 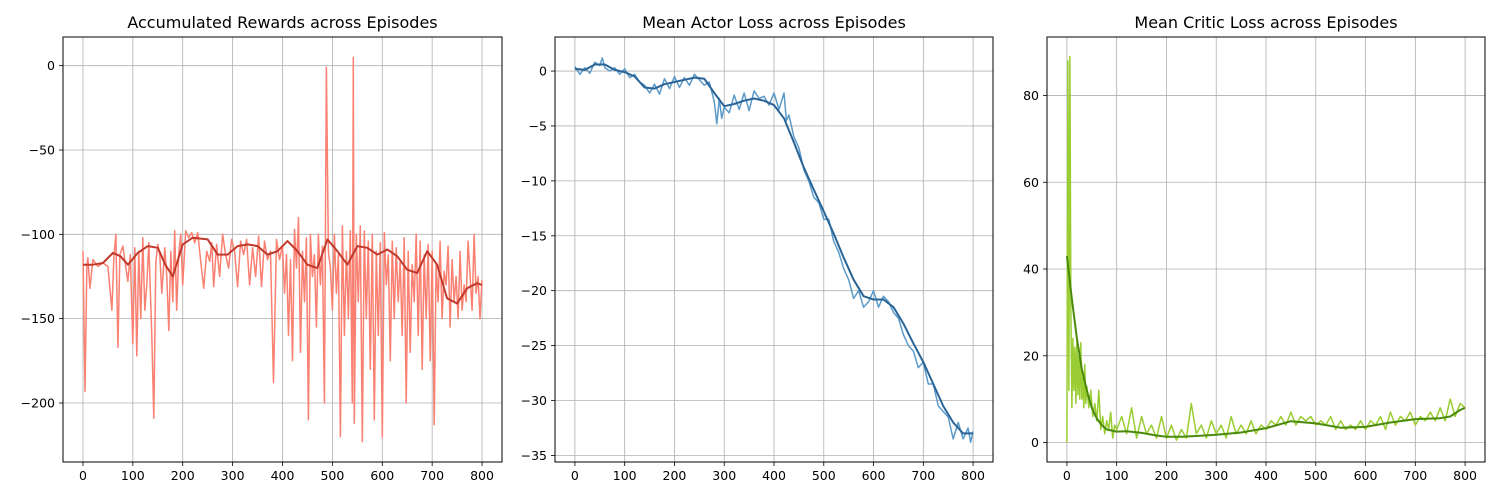 What do you see at coordinates (282, 22) in the screenshot?
I see `panel-title: Accumulated Rewards across Episodes` at bounding box center [282, 22].